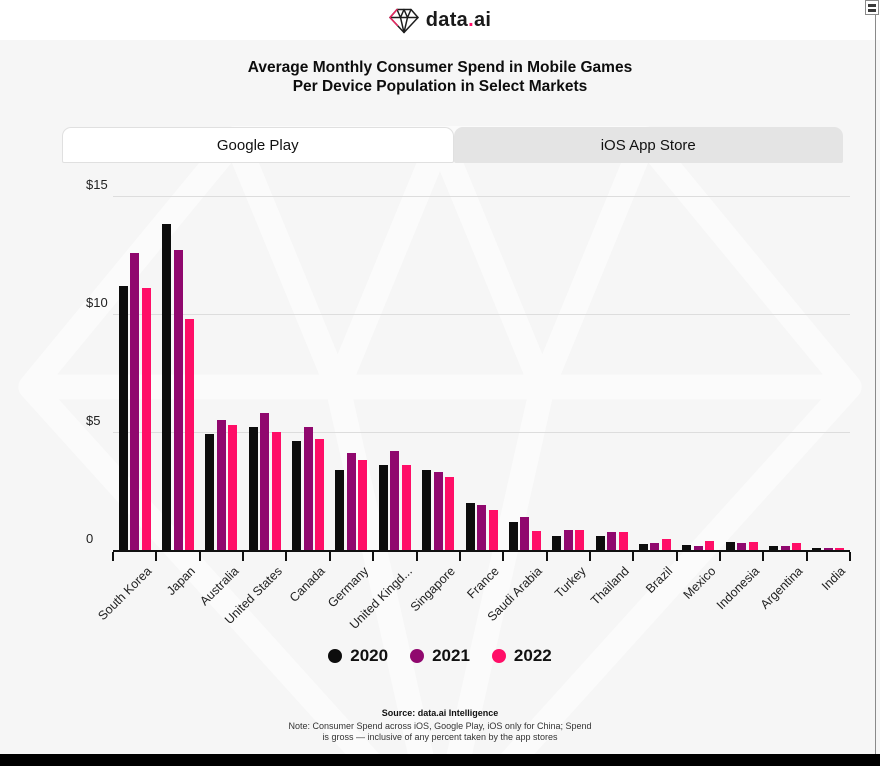 This screenshot has width=880, height=766. Describe the element at coordinates (417, 656) in the screenshot. I see `legend-dot-2021` at that location.